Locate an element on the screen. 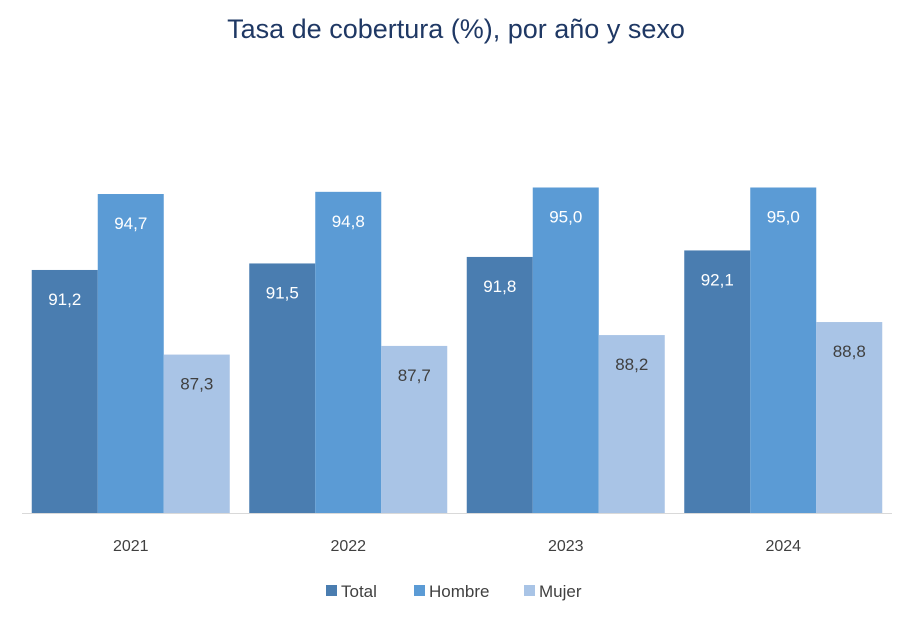 Image resolution: width=901 pixels, height=619 pixels. bar-hombre-2021 is located at coordinates (130, 353).